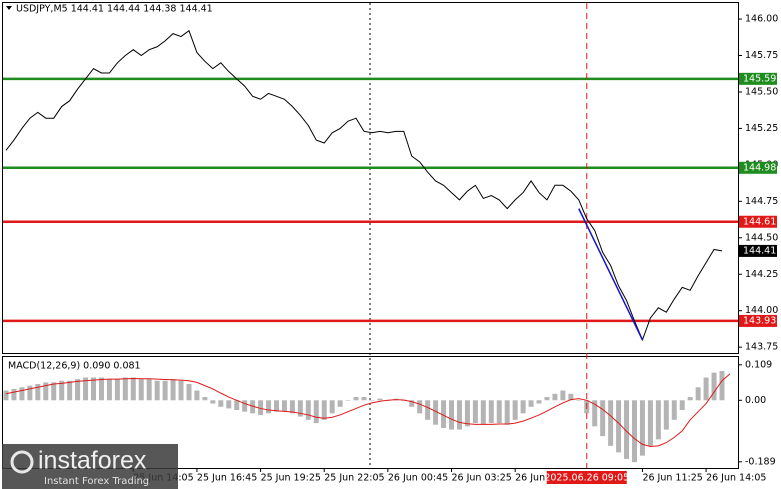  Describe the element at coordinates (761, 91) in the screenshot. I see `y-tick-label: 145.50` at that location.